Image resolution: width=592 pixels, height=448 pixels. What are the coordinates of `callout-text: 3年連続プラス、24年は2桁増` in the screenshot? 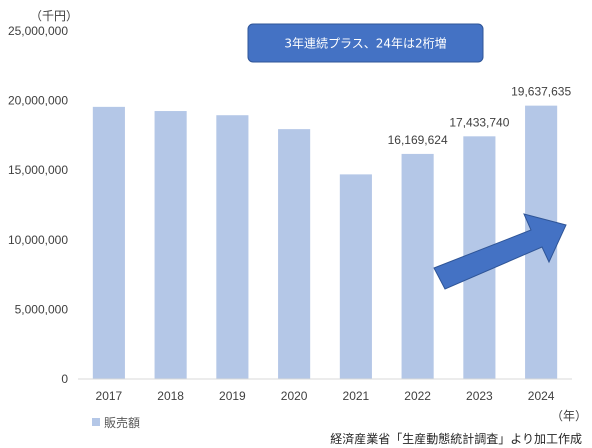 It's located at (365, 44).